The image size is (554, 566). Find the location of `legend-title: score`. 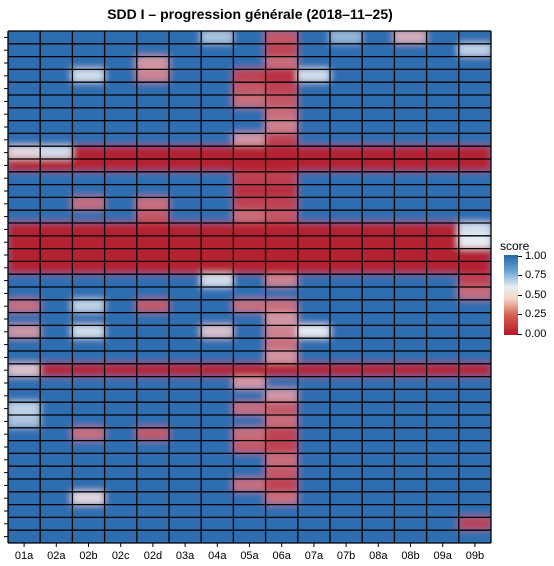

legend-title: score is located at coordinates (515, 246).